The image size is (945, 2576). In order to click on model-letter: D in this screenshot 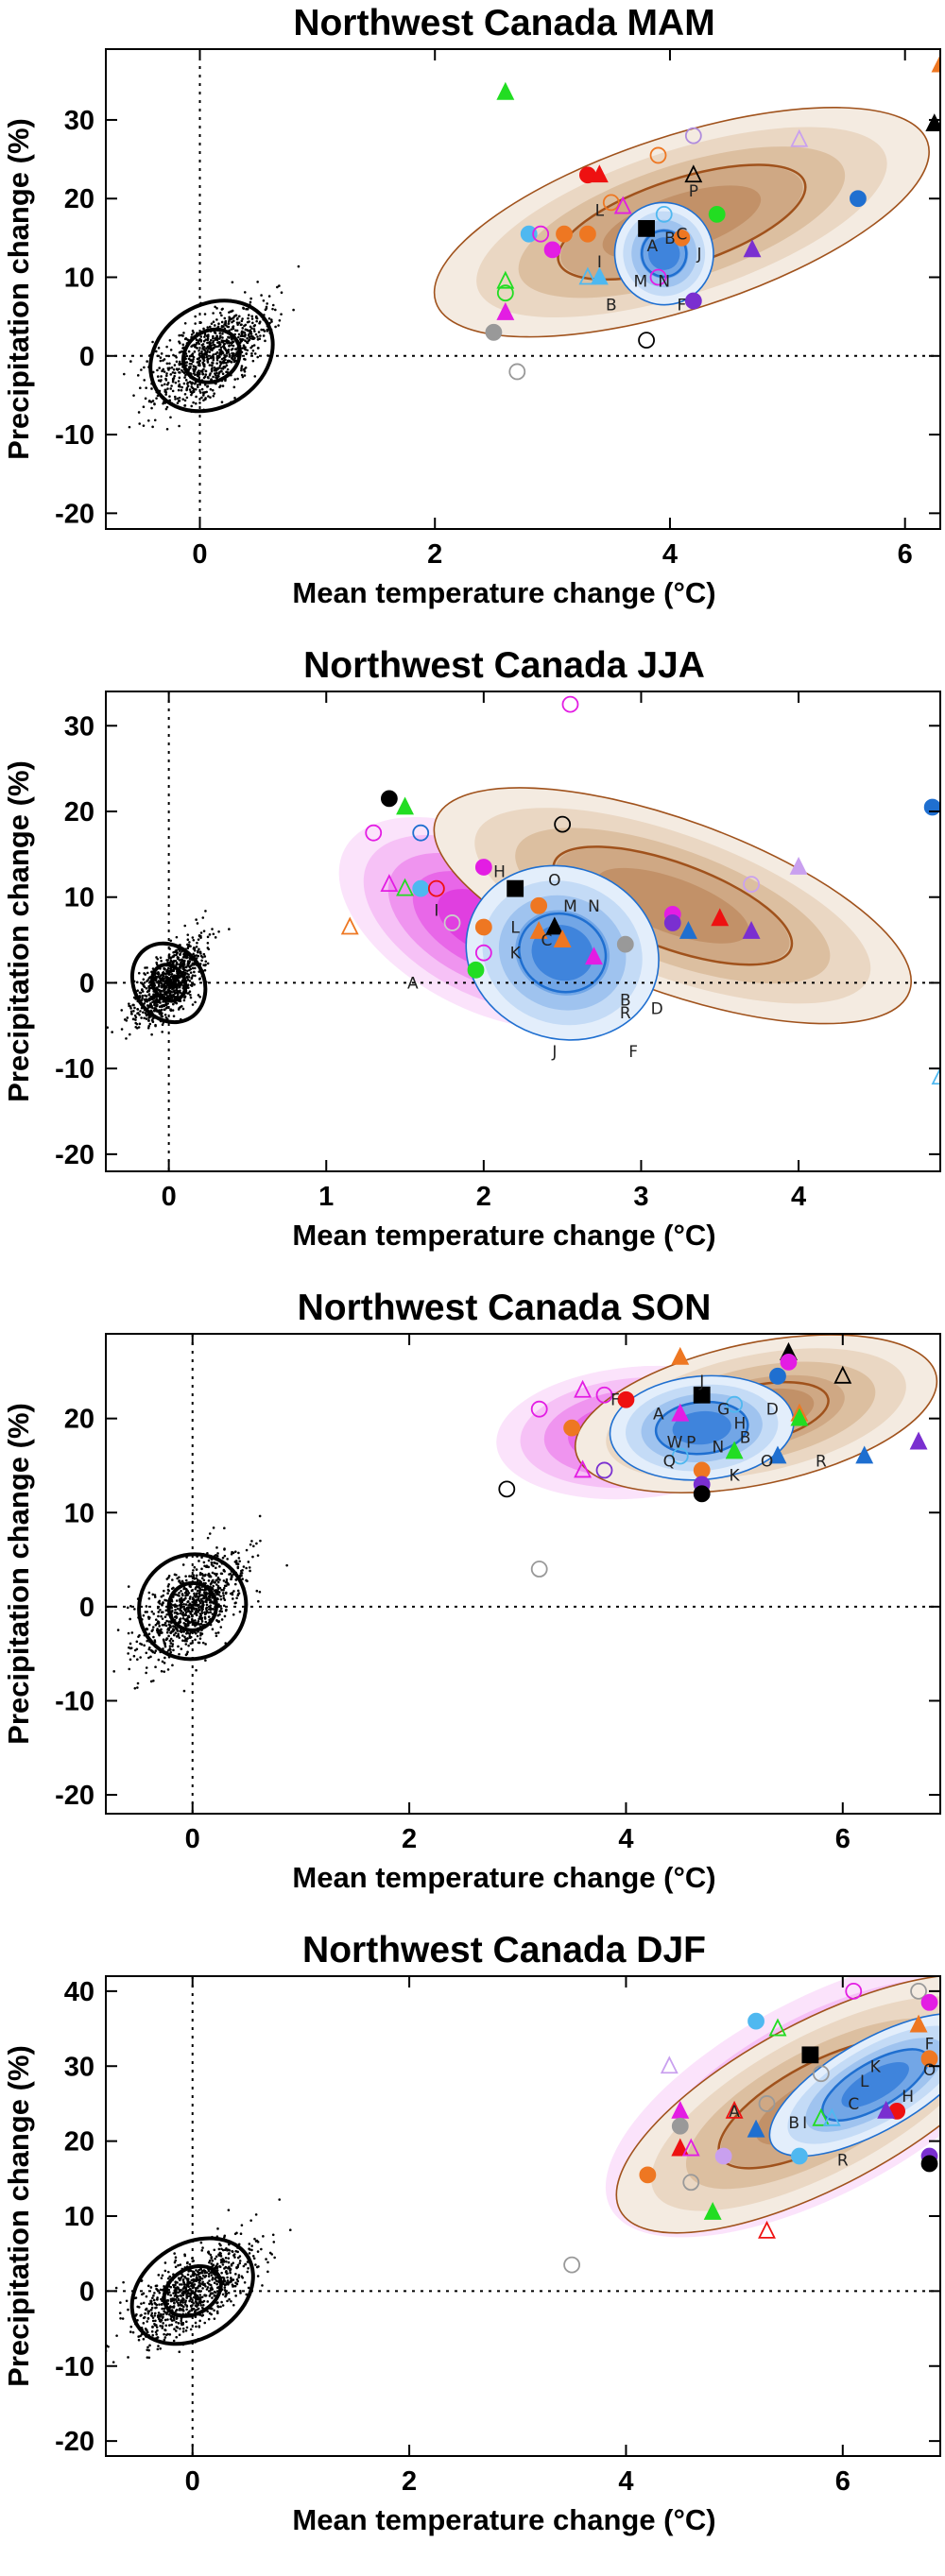, I will do `click(772, 1411)`.